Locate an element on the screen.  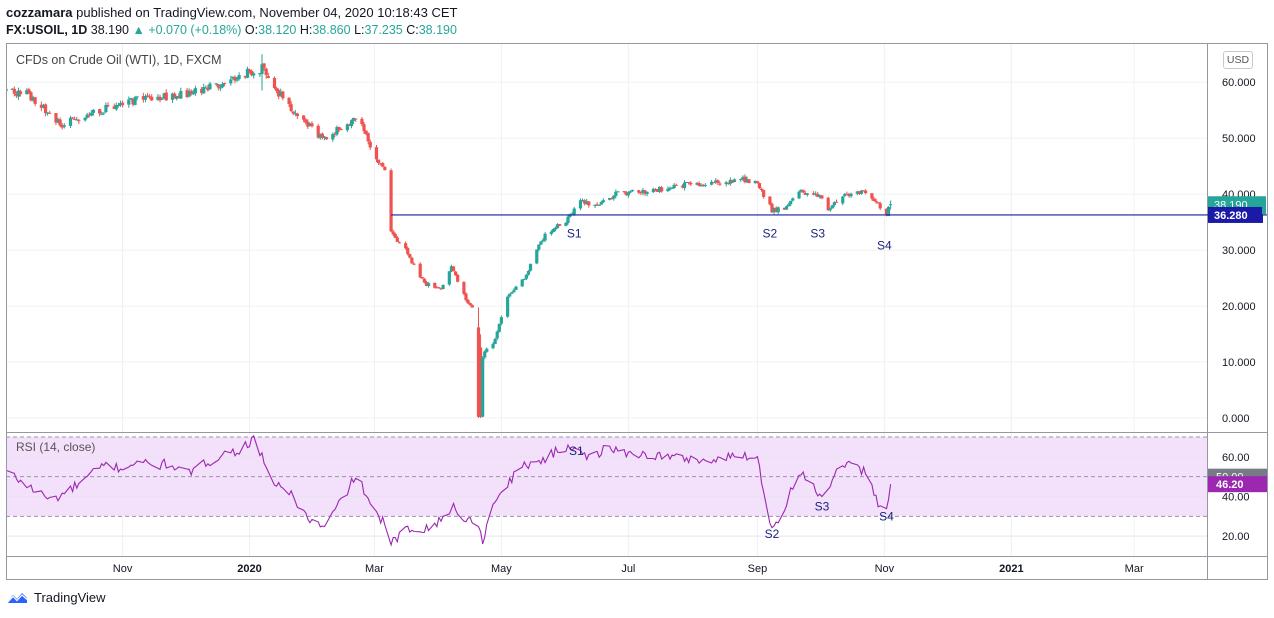
footer-branding: TradingView is located at coordinates (56, 597).